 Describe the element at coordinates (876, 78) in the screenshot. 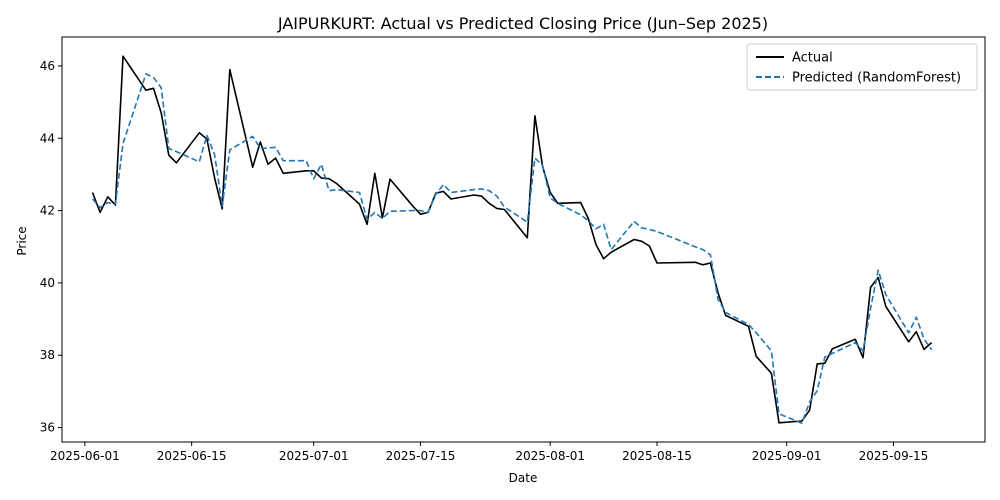

I see `legend-label-predicted: Predicted (RandomForest)` at that location.